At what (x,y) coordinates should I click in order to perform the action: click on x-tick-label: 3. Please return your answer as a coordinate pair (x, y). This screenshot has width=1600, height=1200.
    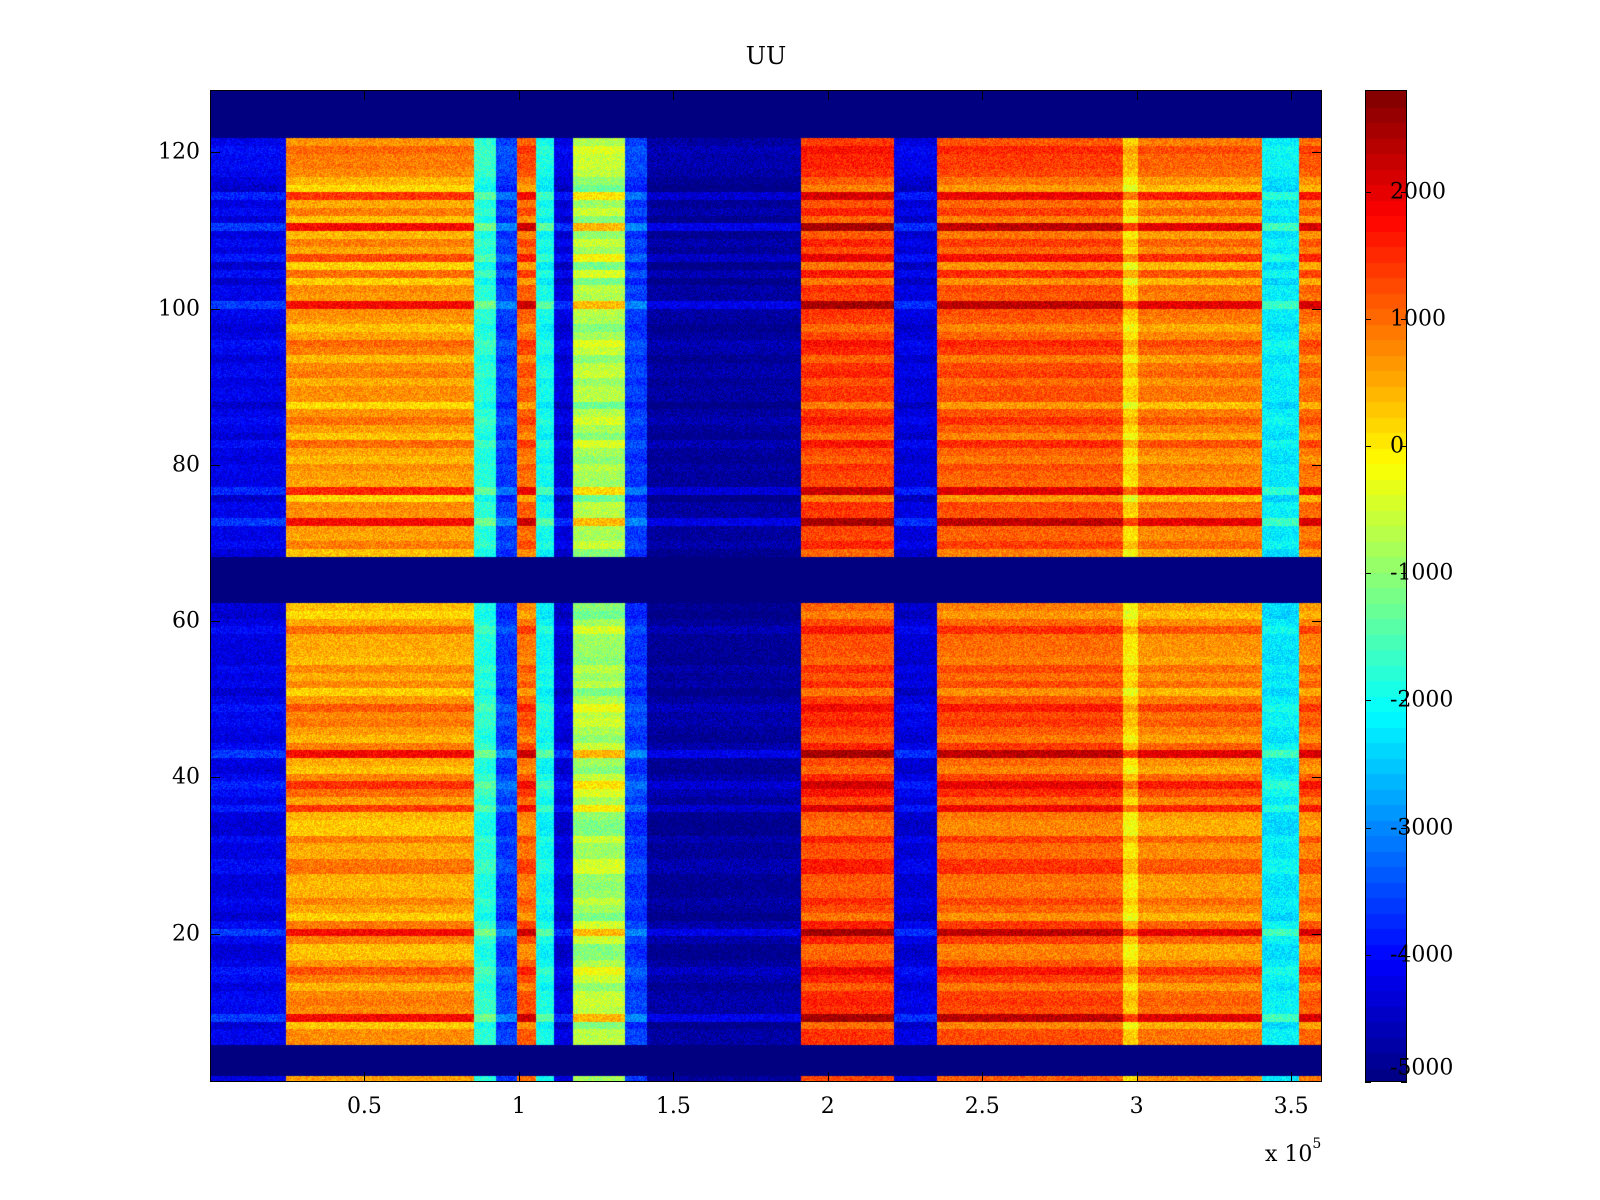
    Looking at the image, I should click on (1136, 1106).